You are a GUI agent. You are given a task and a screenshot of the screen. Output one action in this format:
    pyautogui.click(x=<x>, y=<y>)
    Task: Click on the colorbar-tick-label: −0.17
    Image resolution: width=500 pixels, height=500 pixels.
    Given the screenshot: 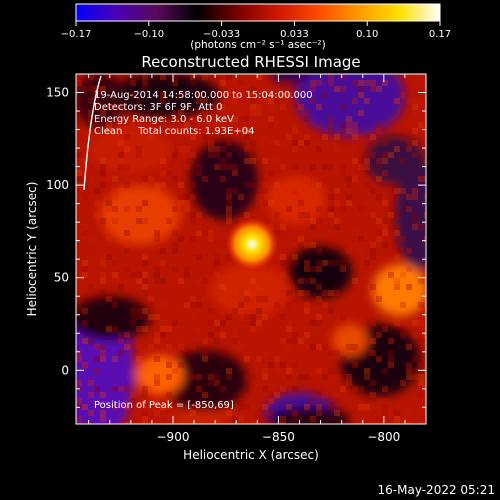 What is the action you would take?
    pyautogui.click(x=76, y=34)
    